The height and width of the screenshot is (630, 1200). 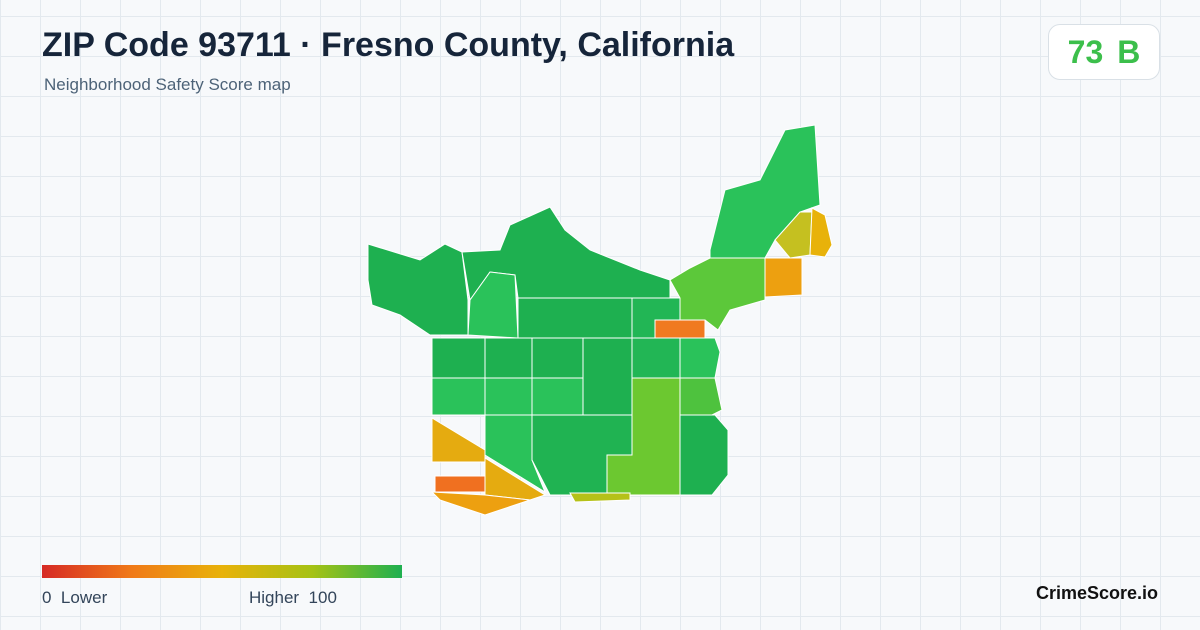 What do you see at coordinates (47, 597) in the screenshot?
I see `legend-min-value: 0` at bounding box center [47, 597].